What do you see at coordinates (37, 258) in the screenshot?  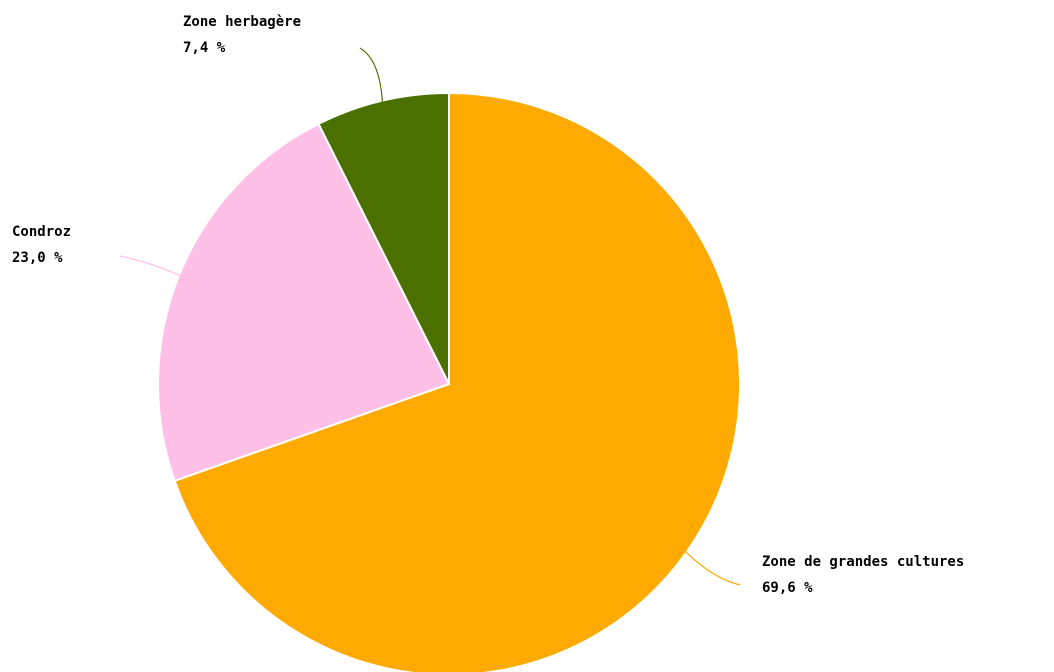 I see `slice-value-label: 23,0 %` at bounding box center [37, 258].